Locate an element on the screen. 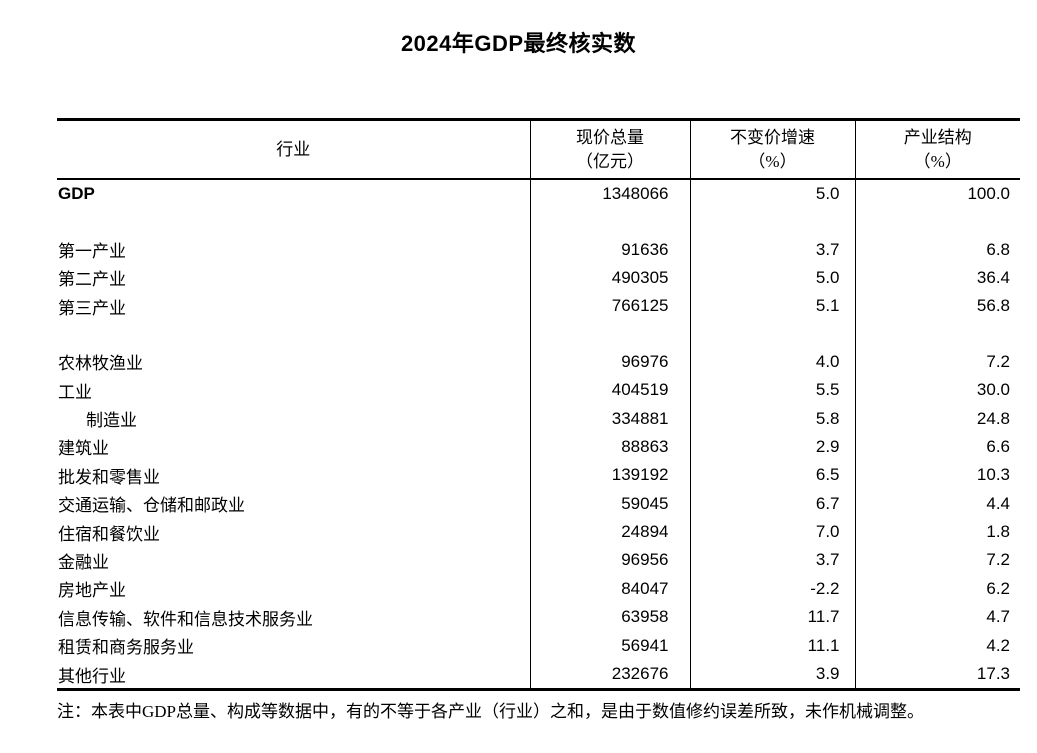 The image size is (1037, 753). value-cell: 30.0 is located at coordinates (937, 390).